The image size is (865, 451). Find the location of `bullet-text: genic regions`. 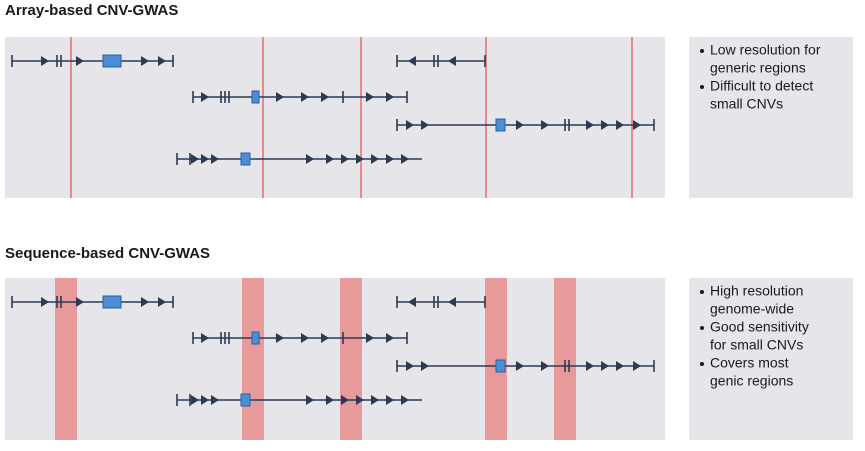

bullet-text: genic regions is located at coordinates (751, 381).